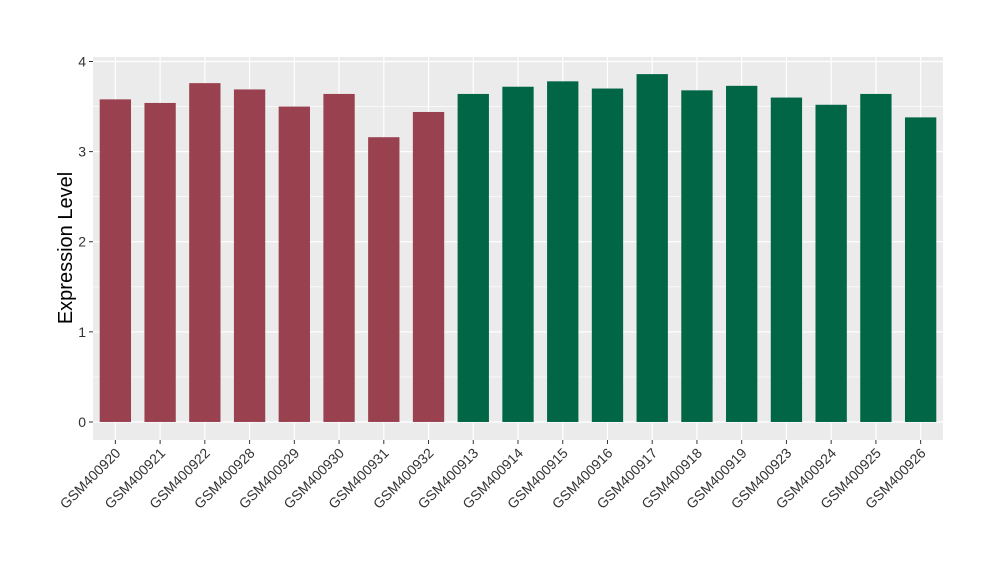  I want to click on bar-GSM400924, so click(831, 263).